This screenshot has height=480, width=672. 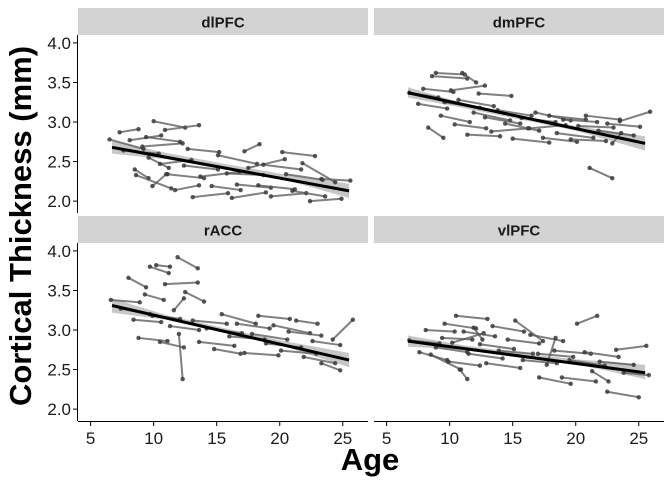 I want to click on strip-vlpfc, so click(x=519, y=229).